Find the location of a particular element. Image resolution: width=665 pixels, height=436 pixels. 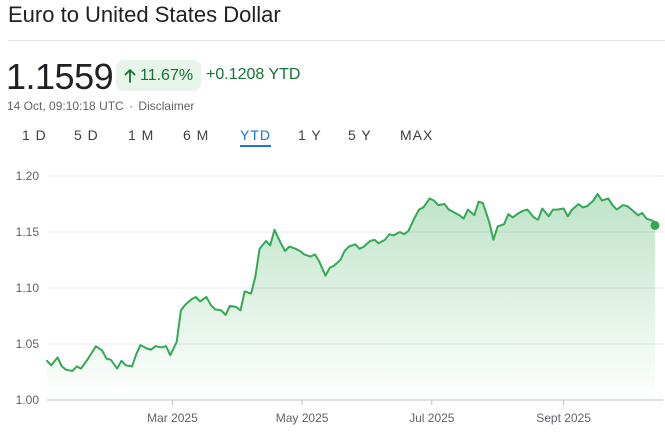

x-axis-ticks: Mar 2025 May 2025 Jul 2025 Sept 2025 is located at coordinates (369, 412).